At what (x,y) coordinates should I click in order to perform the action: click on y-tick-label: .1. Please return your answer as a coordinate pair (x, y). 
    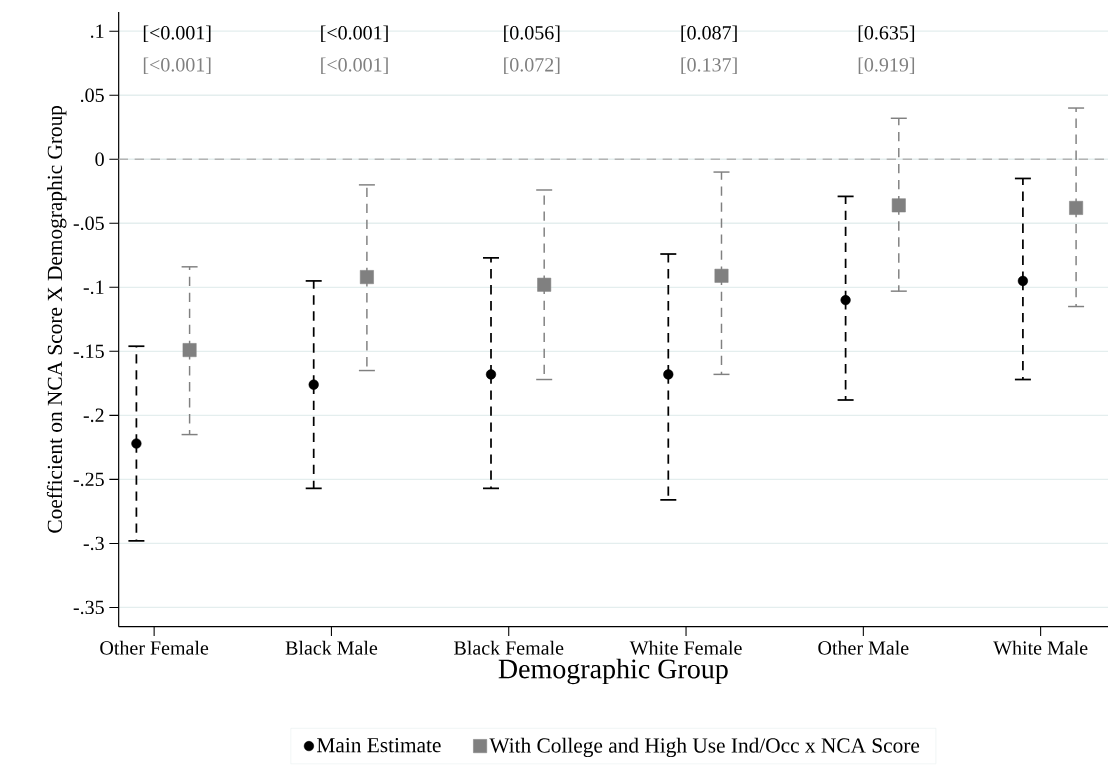
    Looking at the image, I should click on (97, 31).